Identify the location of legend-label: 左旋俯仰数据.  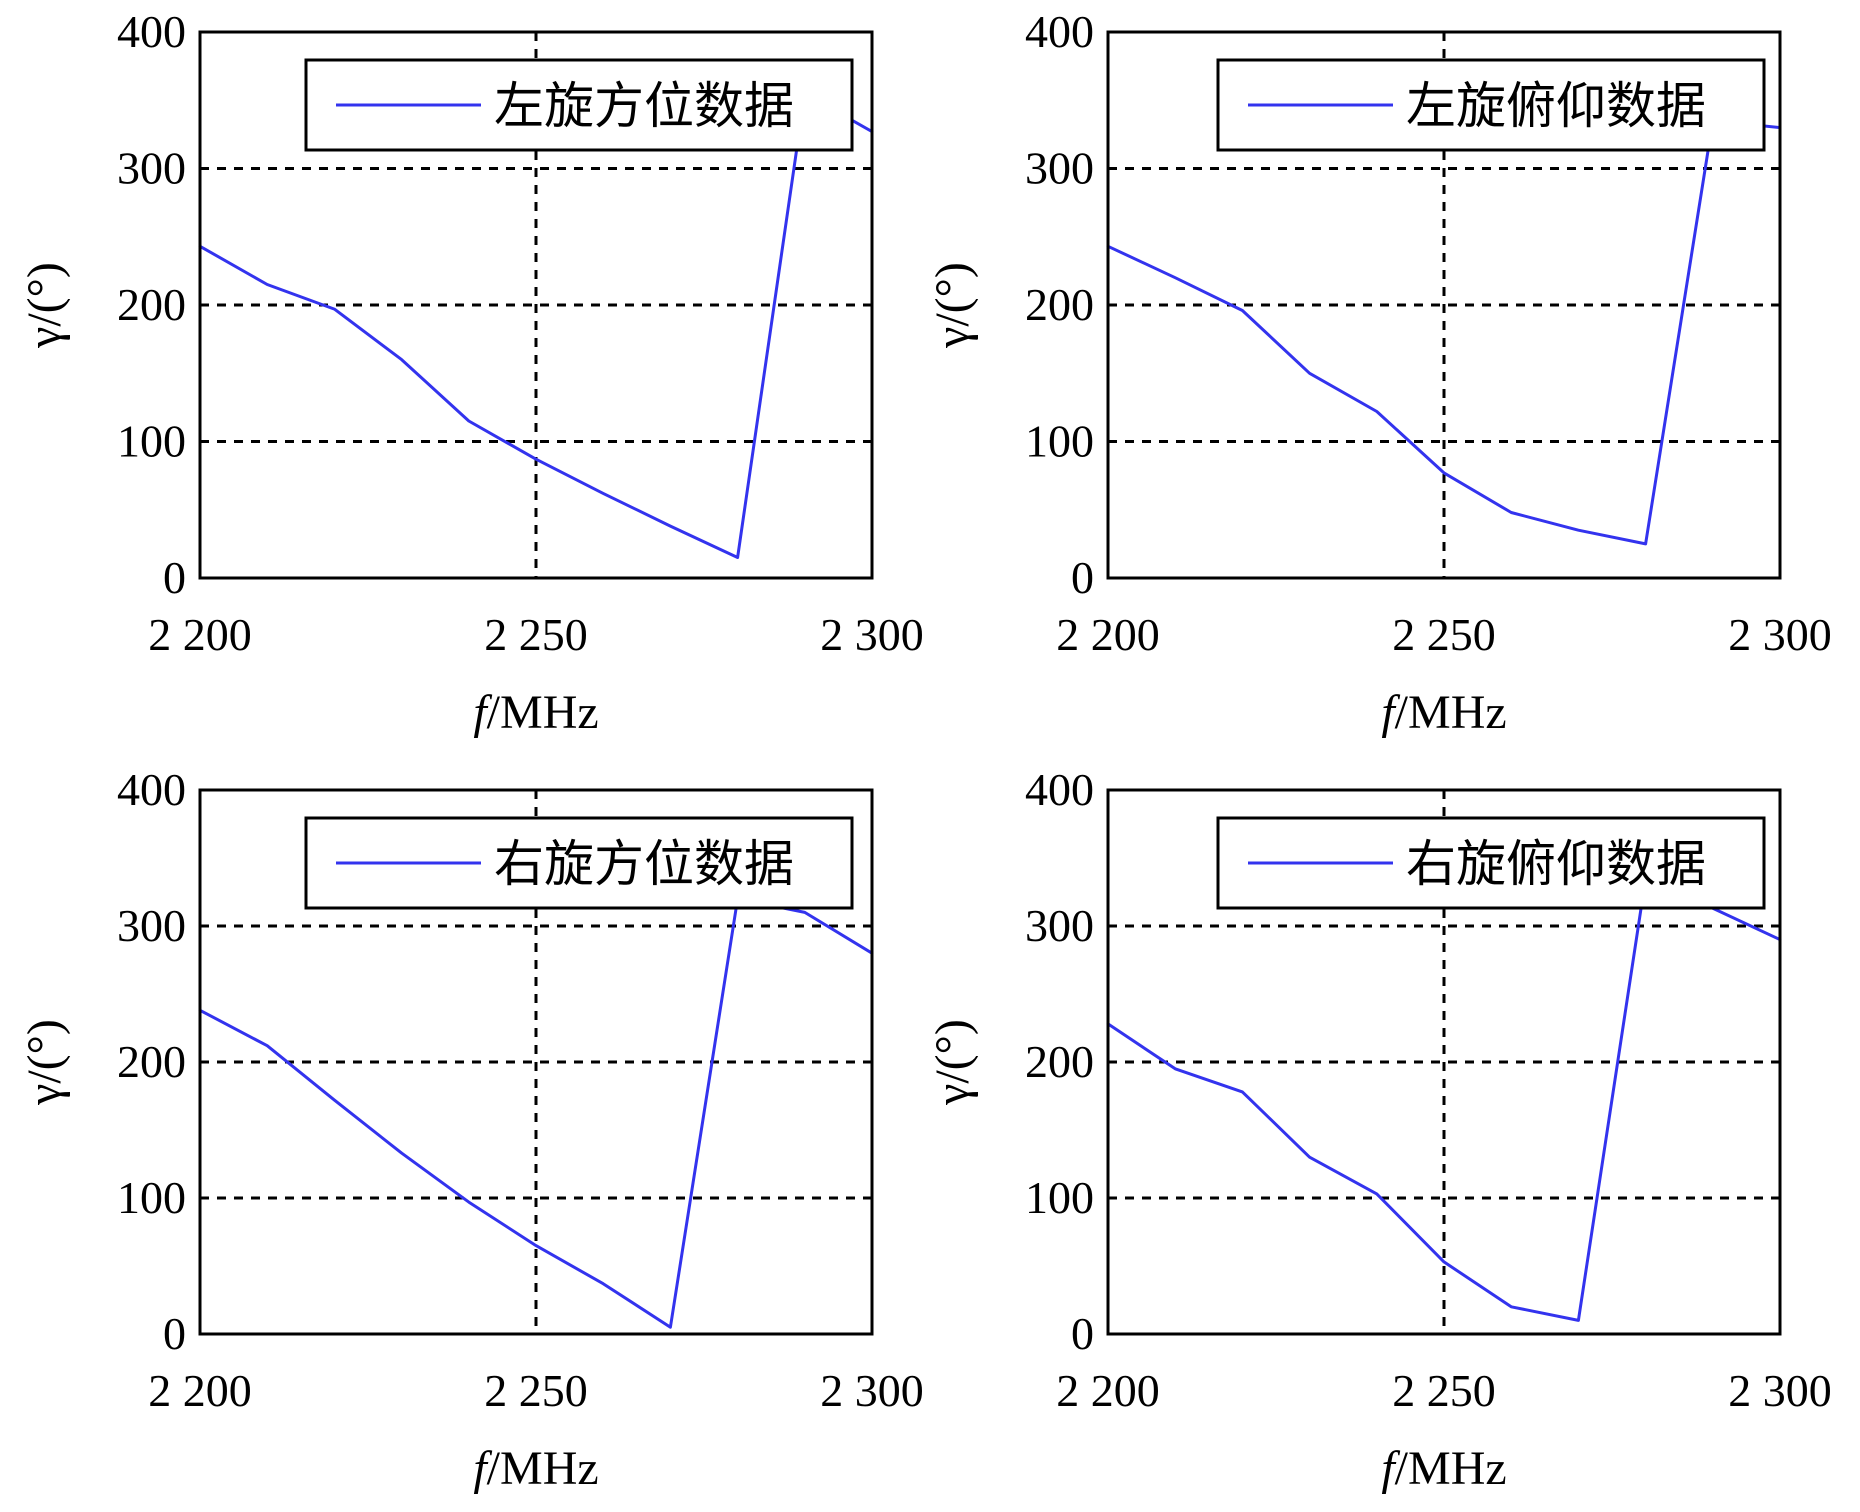
(1556, 106).